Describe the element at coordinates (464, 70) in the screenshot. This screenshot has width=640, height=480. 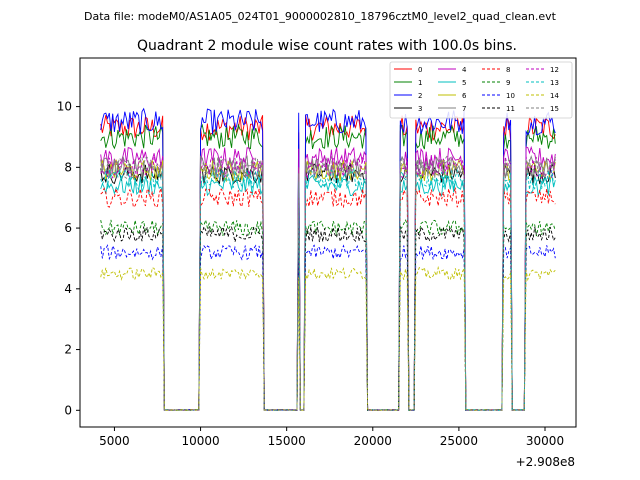
I see `legend-label-4: 4` at that location.